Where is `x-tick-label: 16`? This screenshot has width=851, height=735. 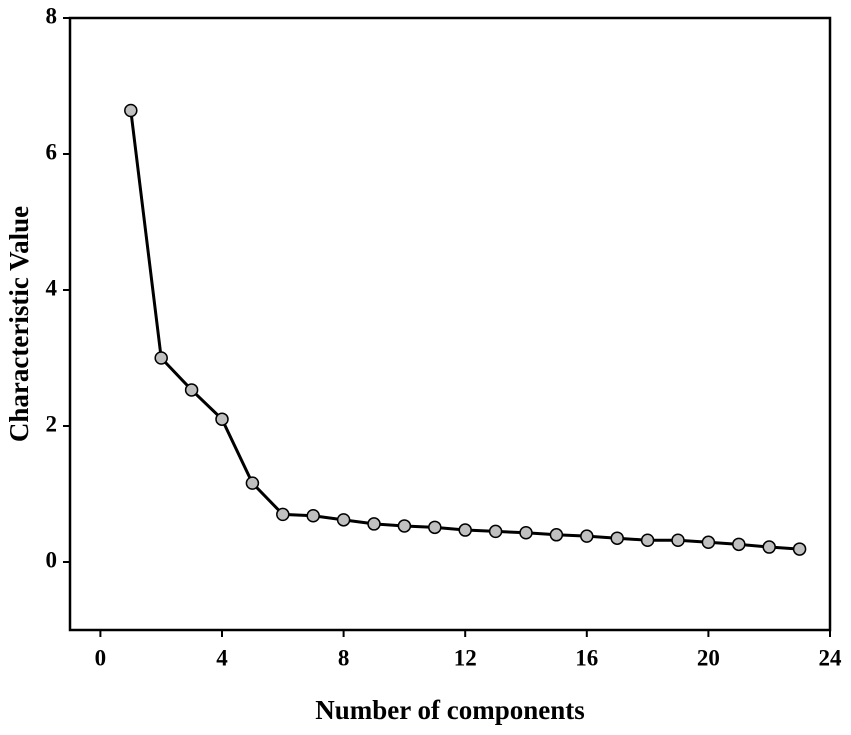 x-tick-label: 16 is located at coordinates (586, 657).